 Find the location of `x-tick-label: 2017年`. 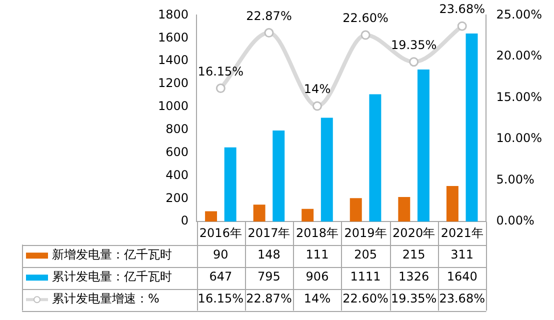

x-tick-label: 2017年 is located at coordinates (269, 233).